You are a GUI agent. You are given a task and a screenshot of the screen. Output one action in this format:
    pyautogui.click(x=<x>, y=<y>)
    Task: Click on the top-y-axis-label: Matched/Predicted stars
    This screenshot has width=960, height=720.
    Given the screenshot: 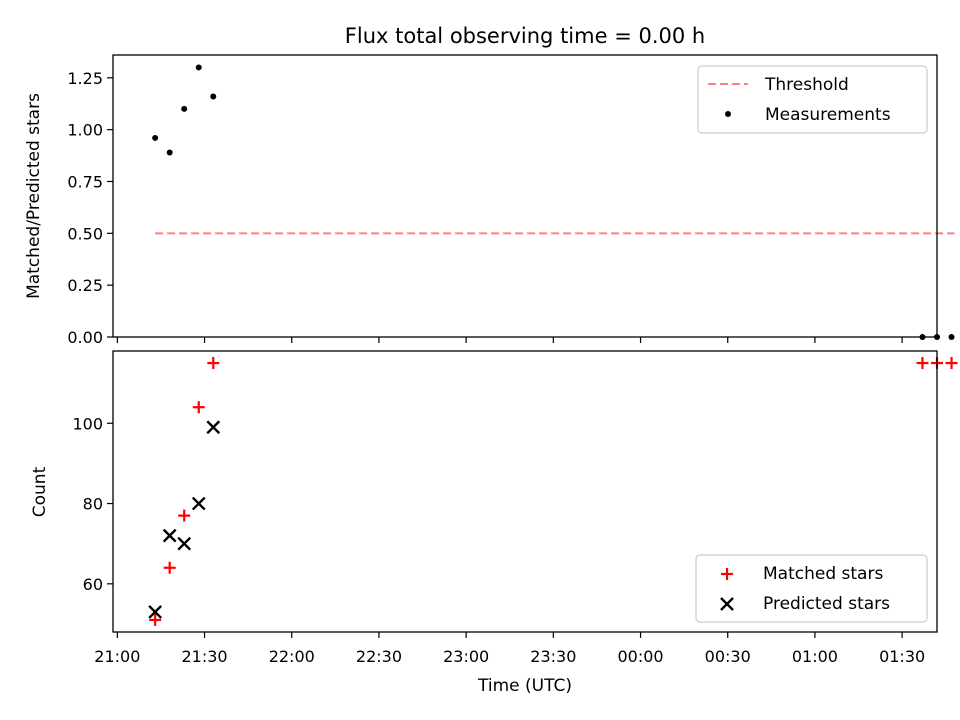 What is the action you would take?
    pyautogui.click(x=34, y=196)
    